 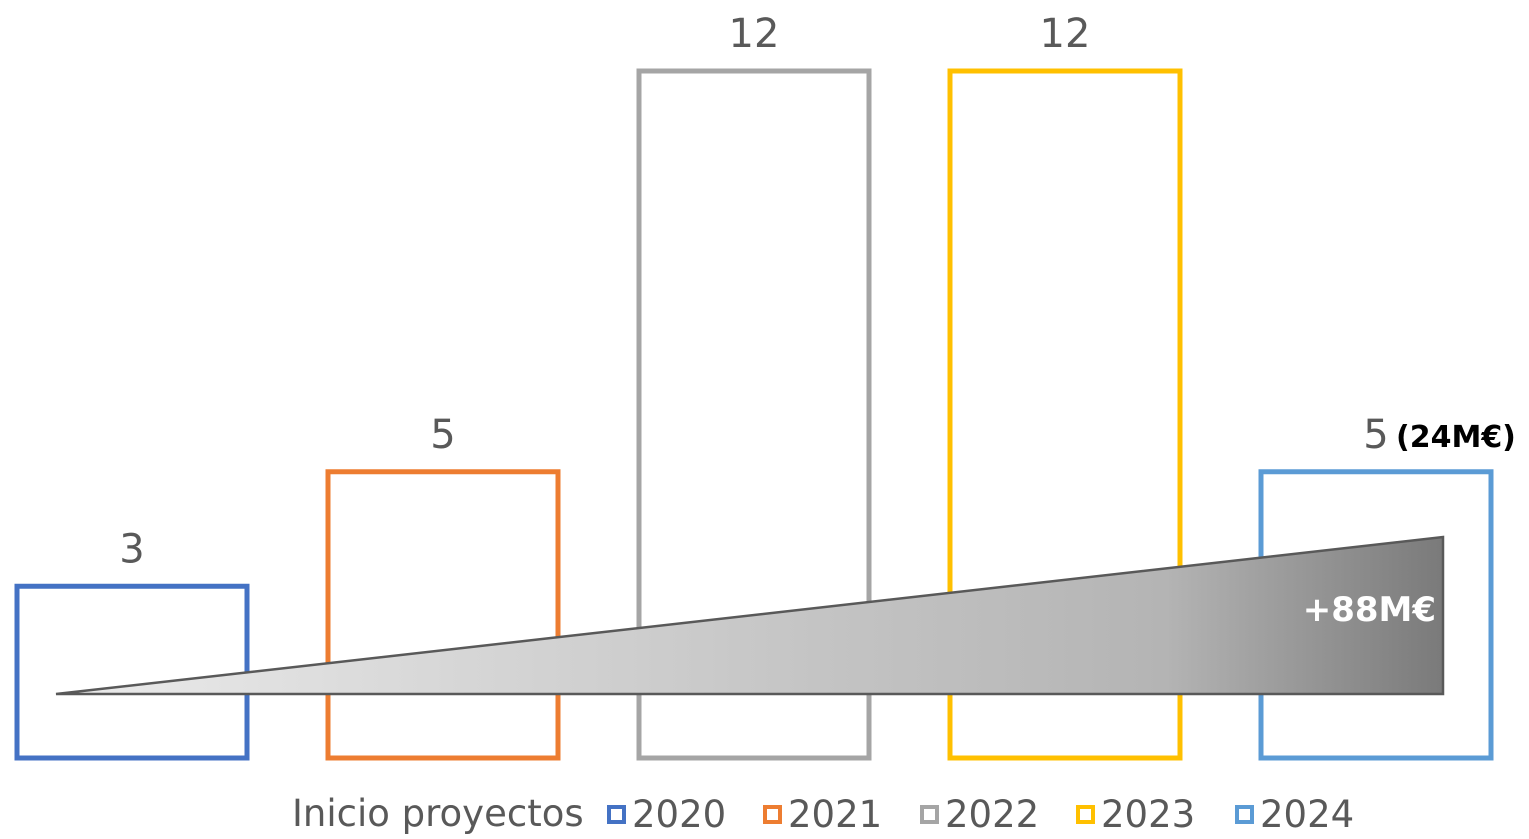 What do you see at coordinates (1065, 414) in the screenshot?
I see `bar-2023` at bounding box center [1065, 414].